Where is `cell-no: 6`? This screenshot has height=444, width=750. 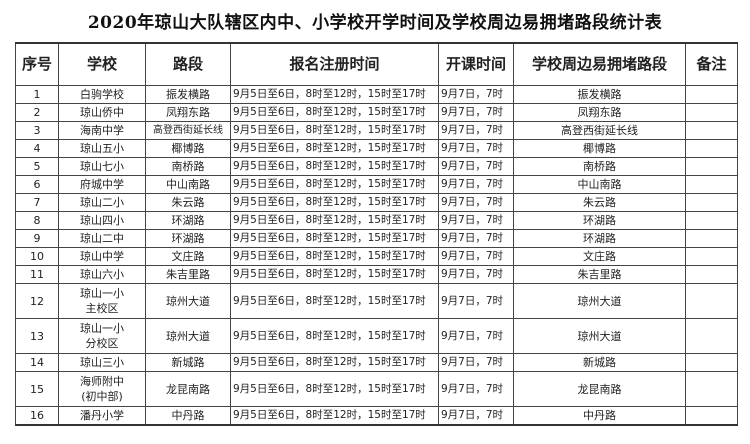 cell-no: 6 is located at coordinates (37, 184).